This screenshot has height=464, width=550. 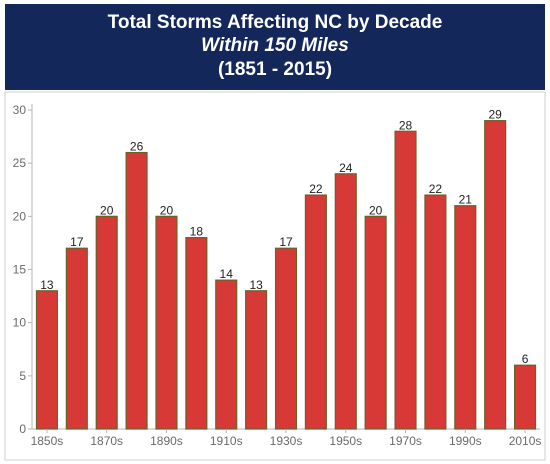 What do you see at coordinates (47, 441) in the screenshot?
I see `x-tick-label: 1850s` at bounding box center [47, 441].